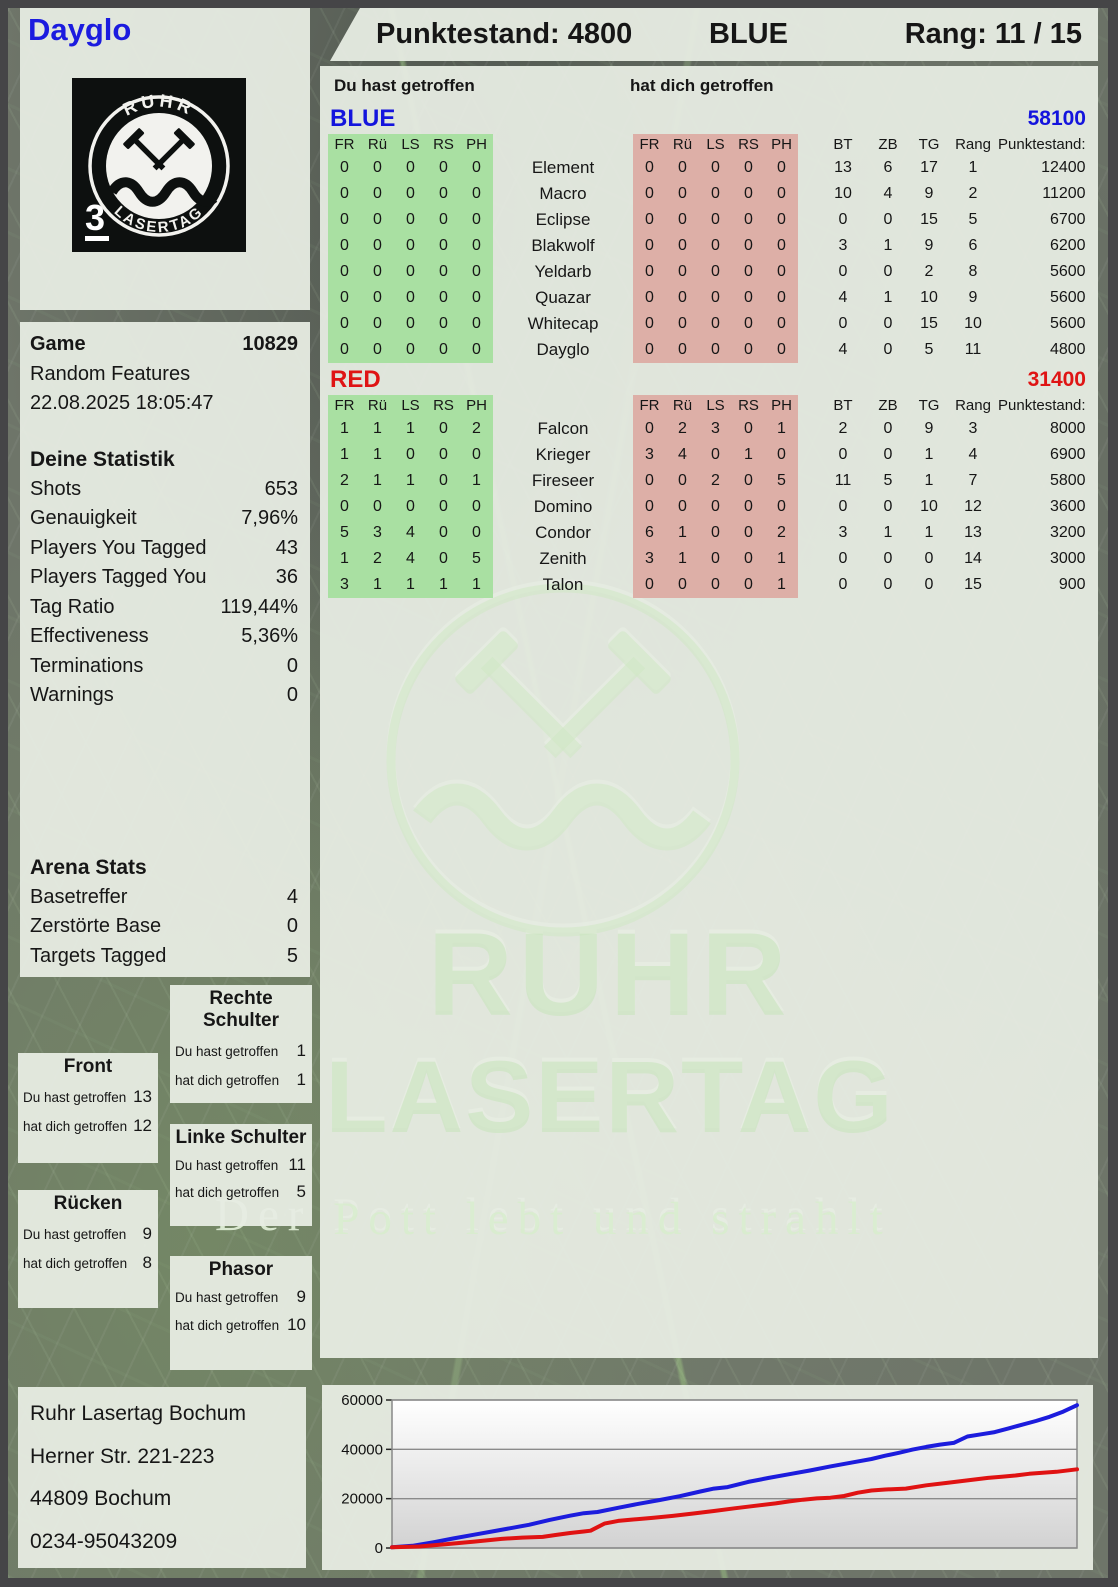  I want to click on col-header-you: LS, so click(410, 405).